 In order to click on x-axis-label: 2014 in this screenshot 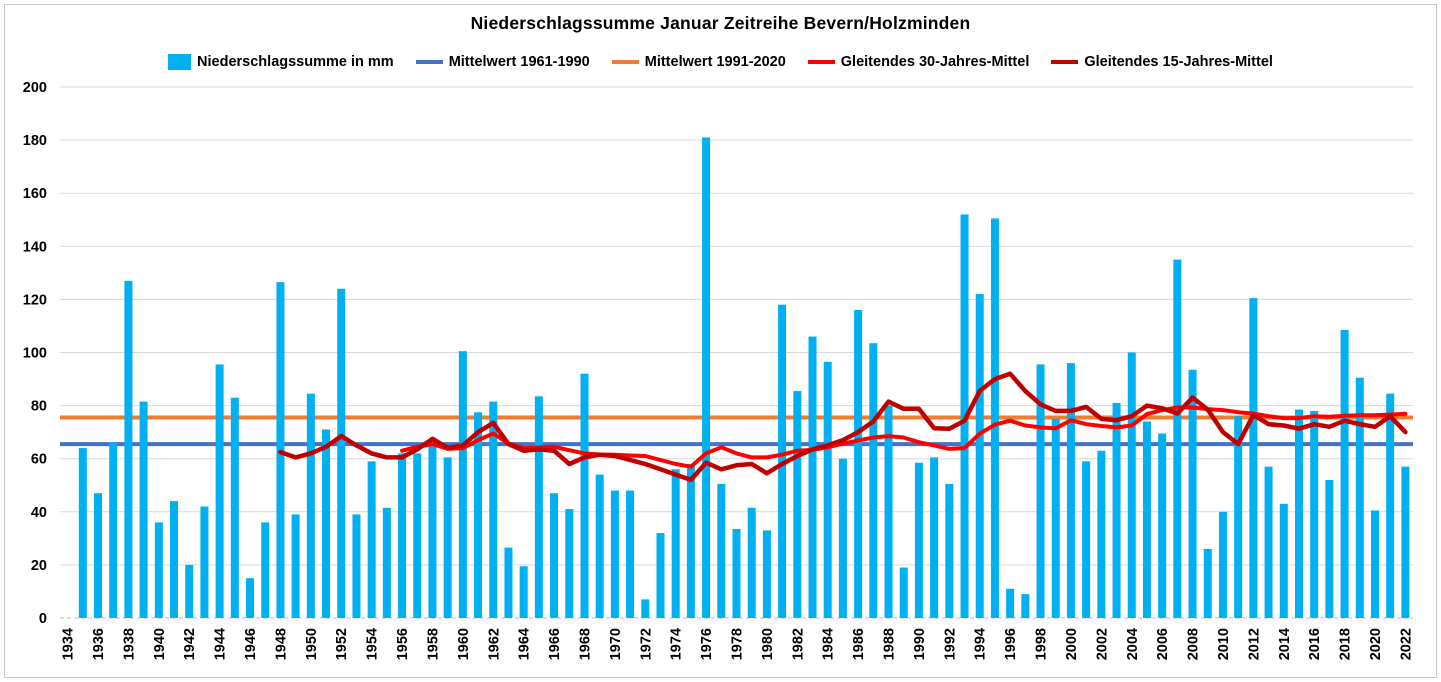, I will do `click(1285, 644)`.